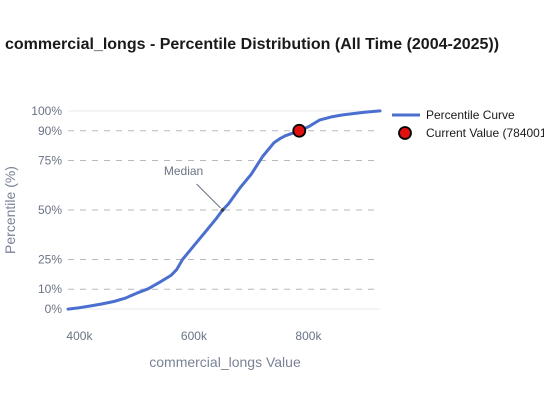 This screenshot has height=400, width=544. What do you see at coordinates (183, 171) in the screenshot?
I see `median-label: Median` at bounding box center [183, 171].